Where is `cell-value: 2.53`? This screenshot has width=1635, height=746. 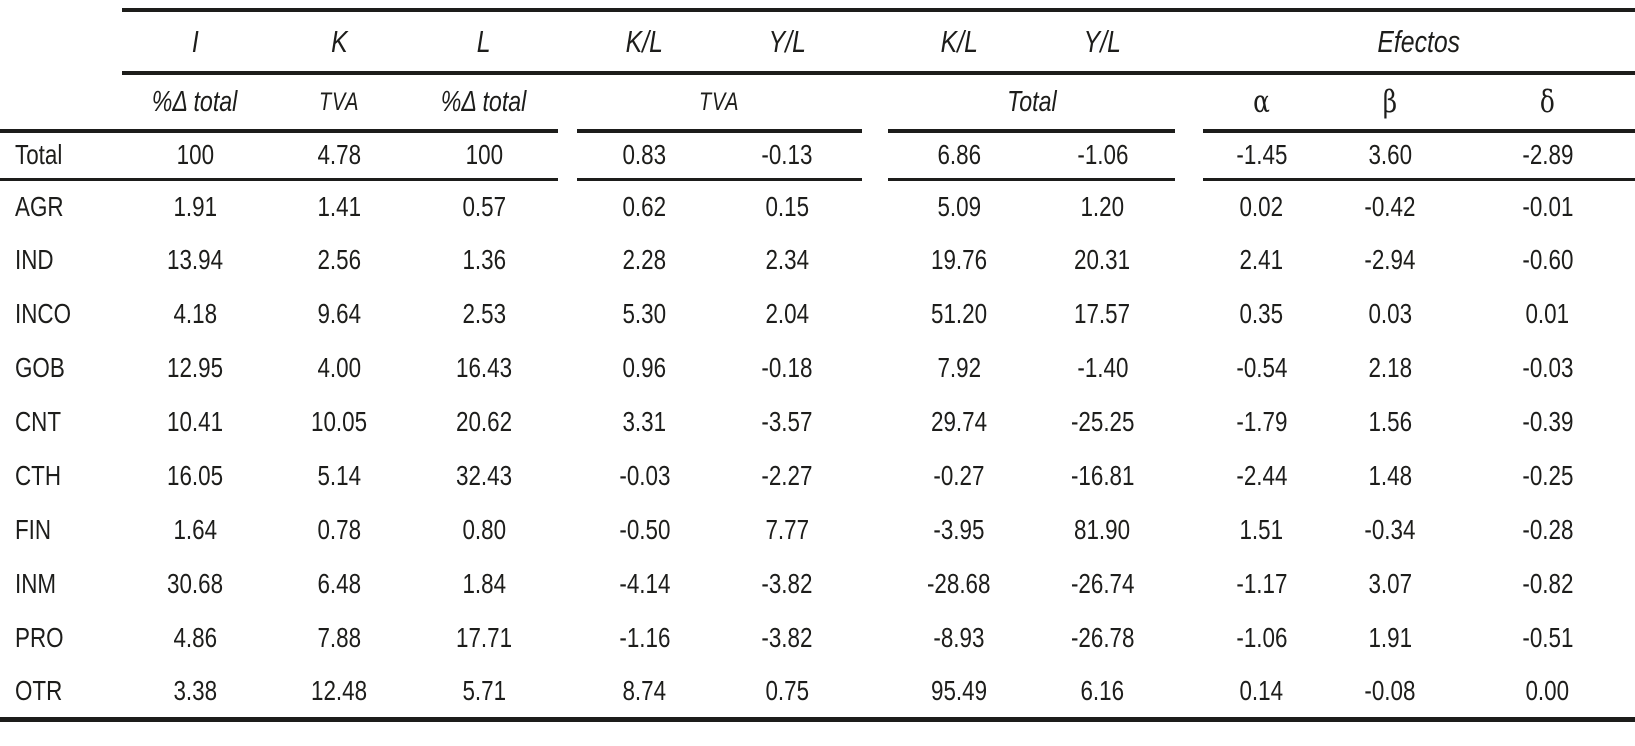 cell-value: 2.53 is located at coordinates (484, 314).